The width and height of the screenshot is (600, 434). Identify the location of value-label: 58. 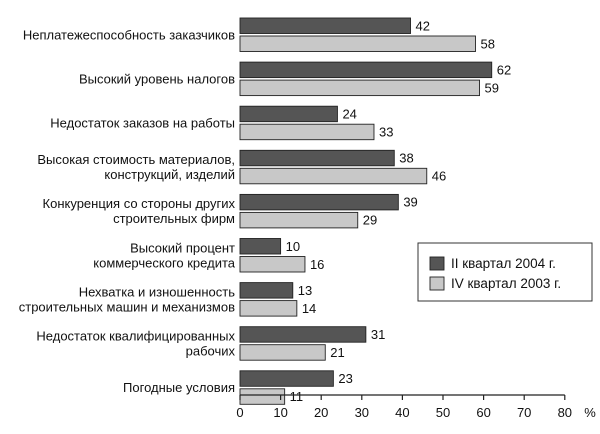
(487, 43).